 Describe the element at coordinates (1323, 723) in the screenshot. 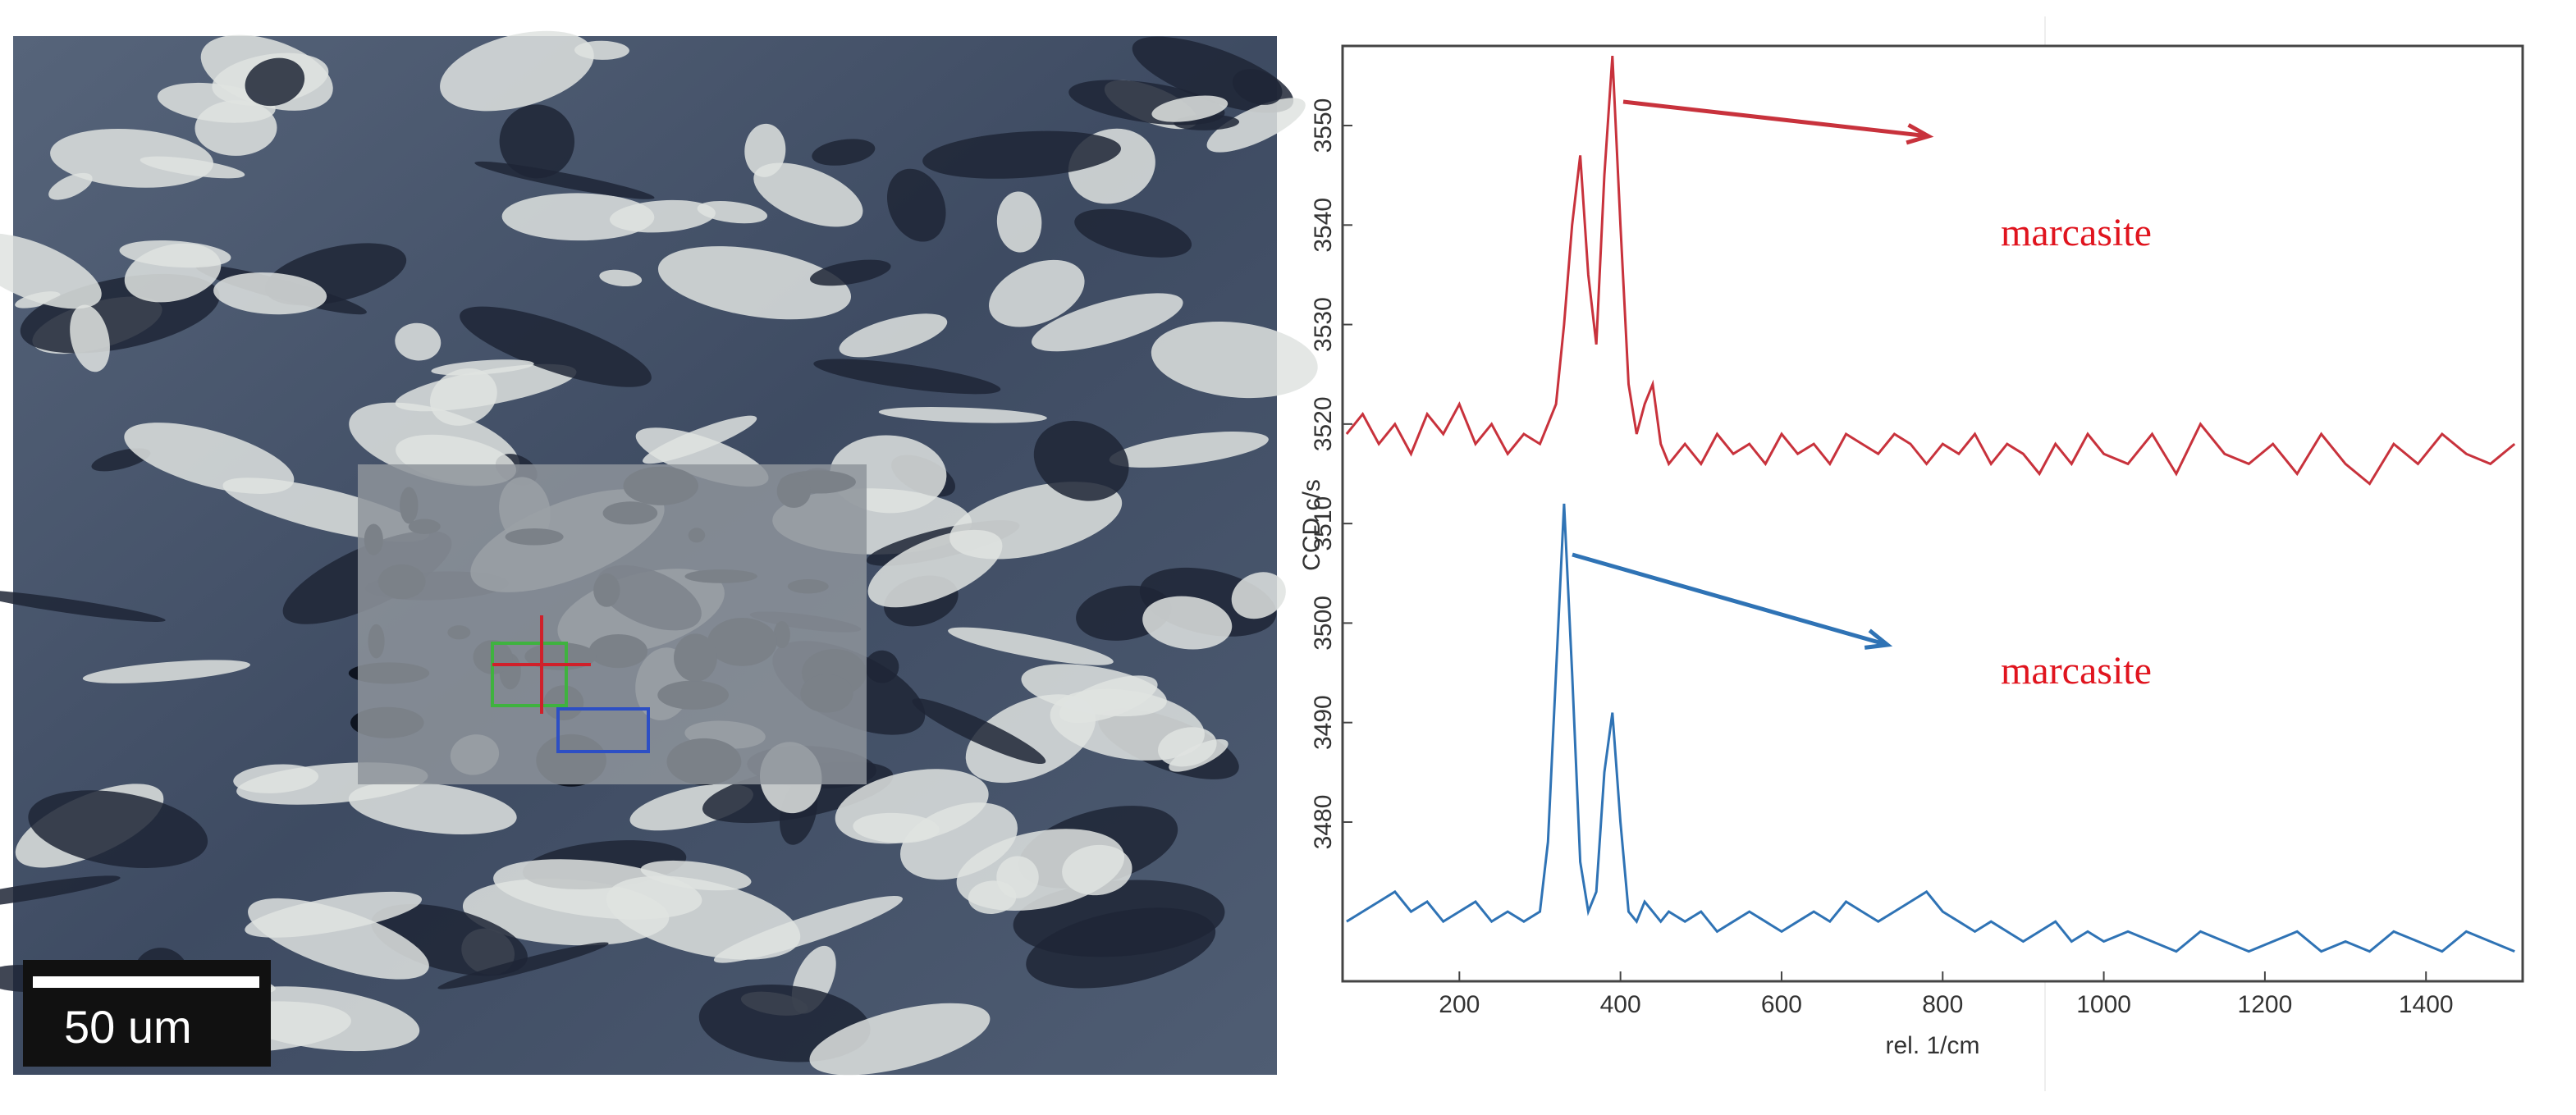

I see `y-tick-label: 3490` at that location.